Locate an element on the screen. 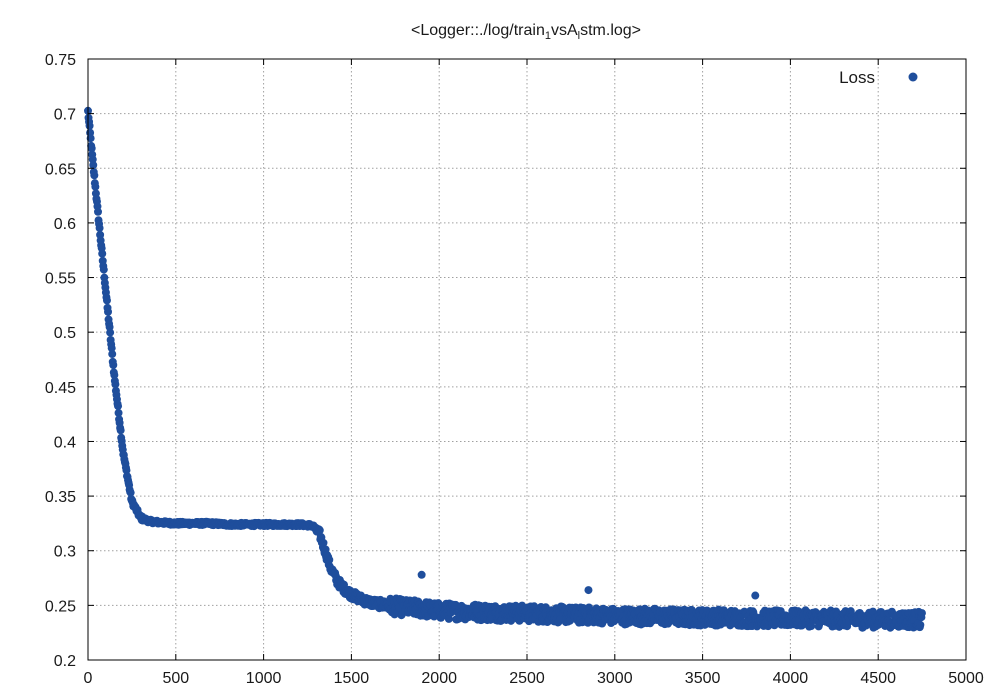 The height and width of the screenshot is (700, 1000). chart-title: <Logger::./log/train1vsAlstm.log> is located at coordinates (526, 32).